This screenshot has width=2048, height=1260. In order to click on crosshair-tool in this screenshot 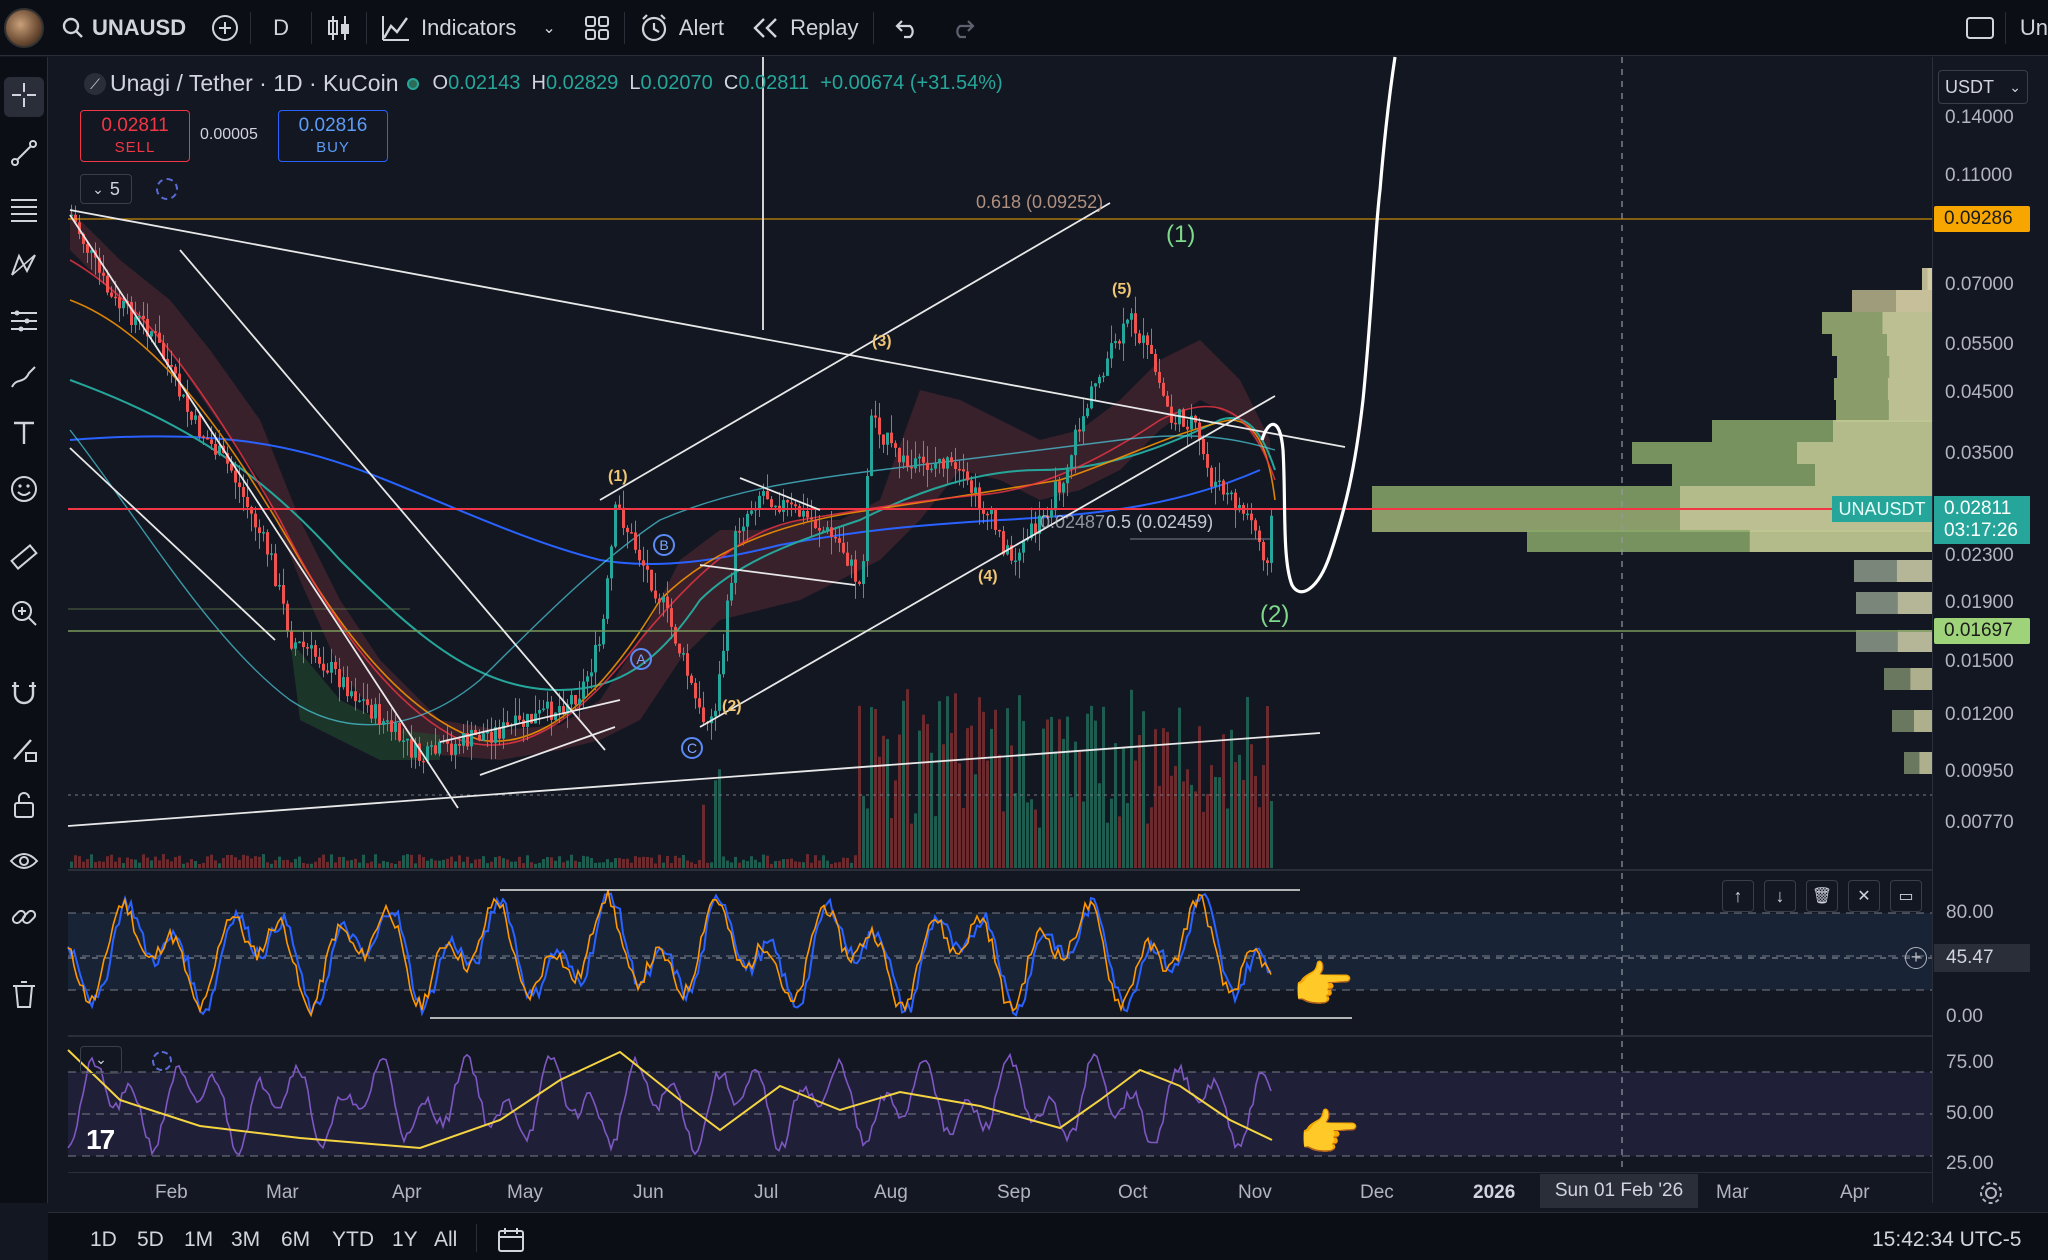, I will do `click(24, 97)`.